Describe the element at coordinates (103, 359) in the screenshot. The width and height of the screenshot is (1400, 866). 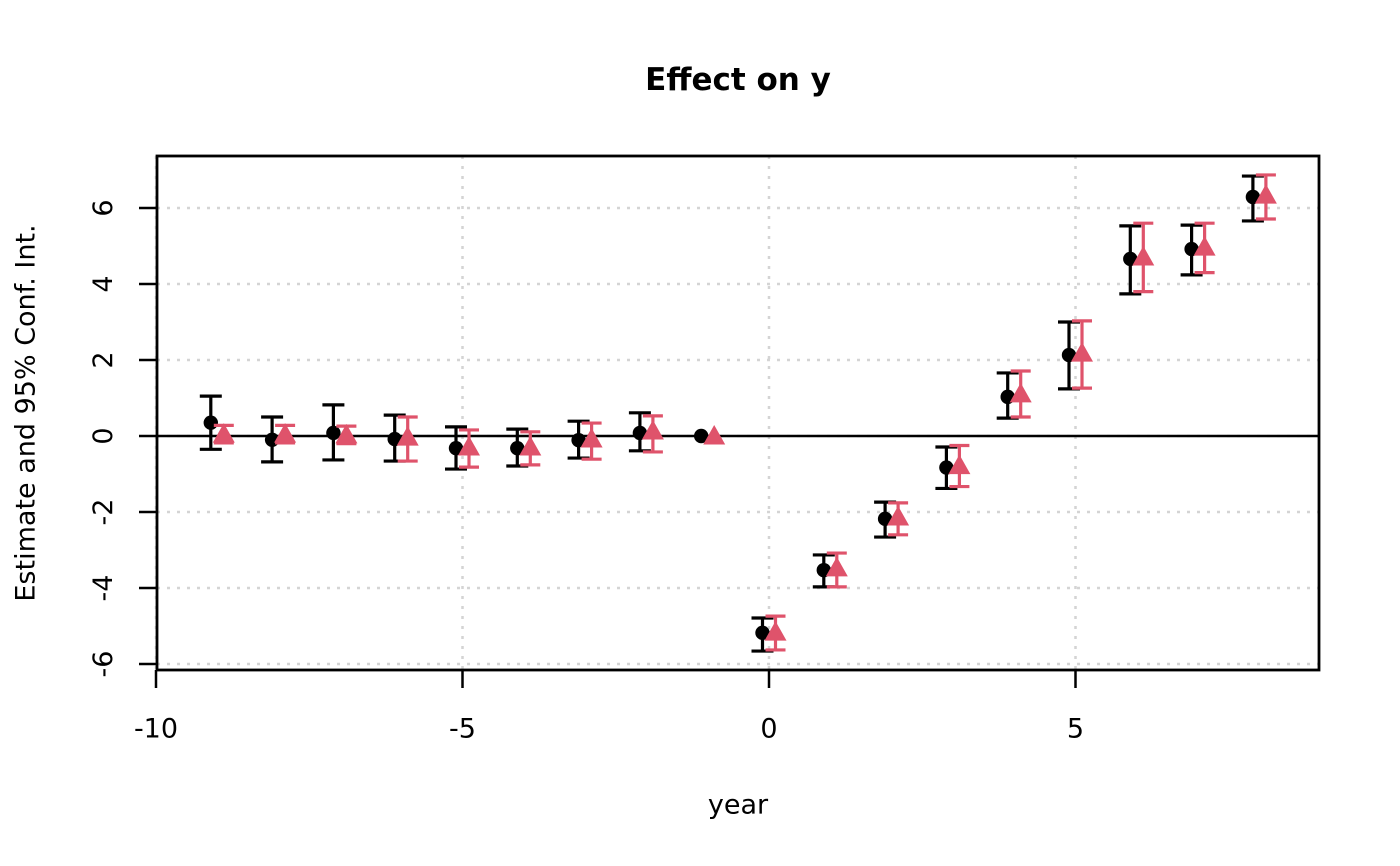
I see `y-tick-label: 2` at that location.